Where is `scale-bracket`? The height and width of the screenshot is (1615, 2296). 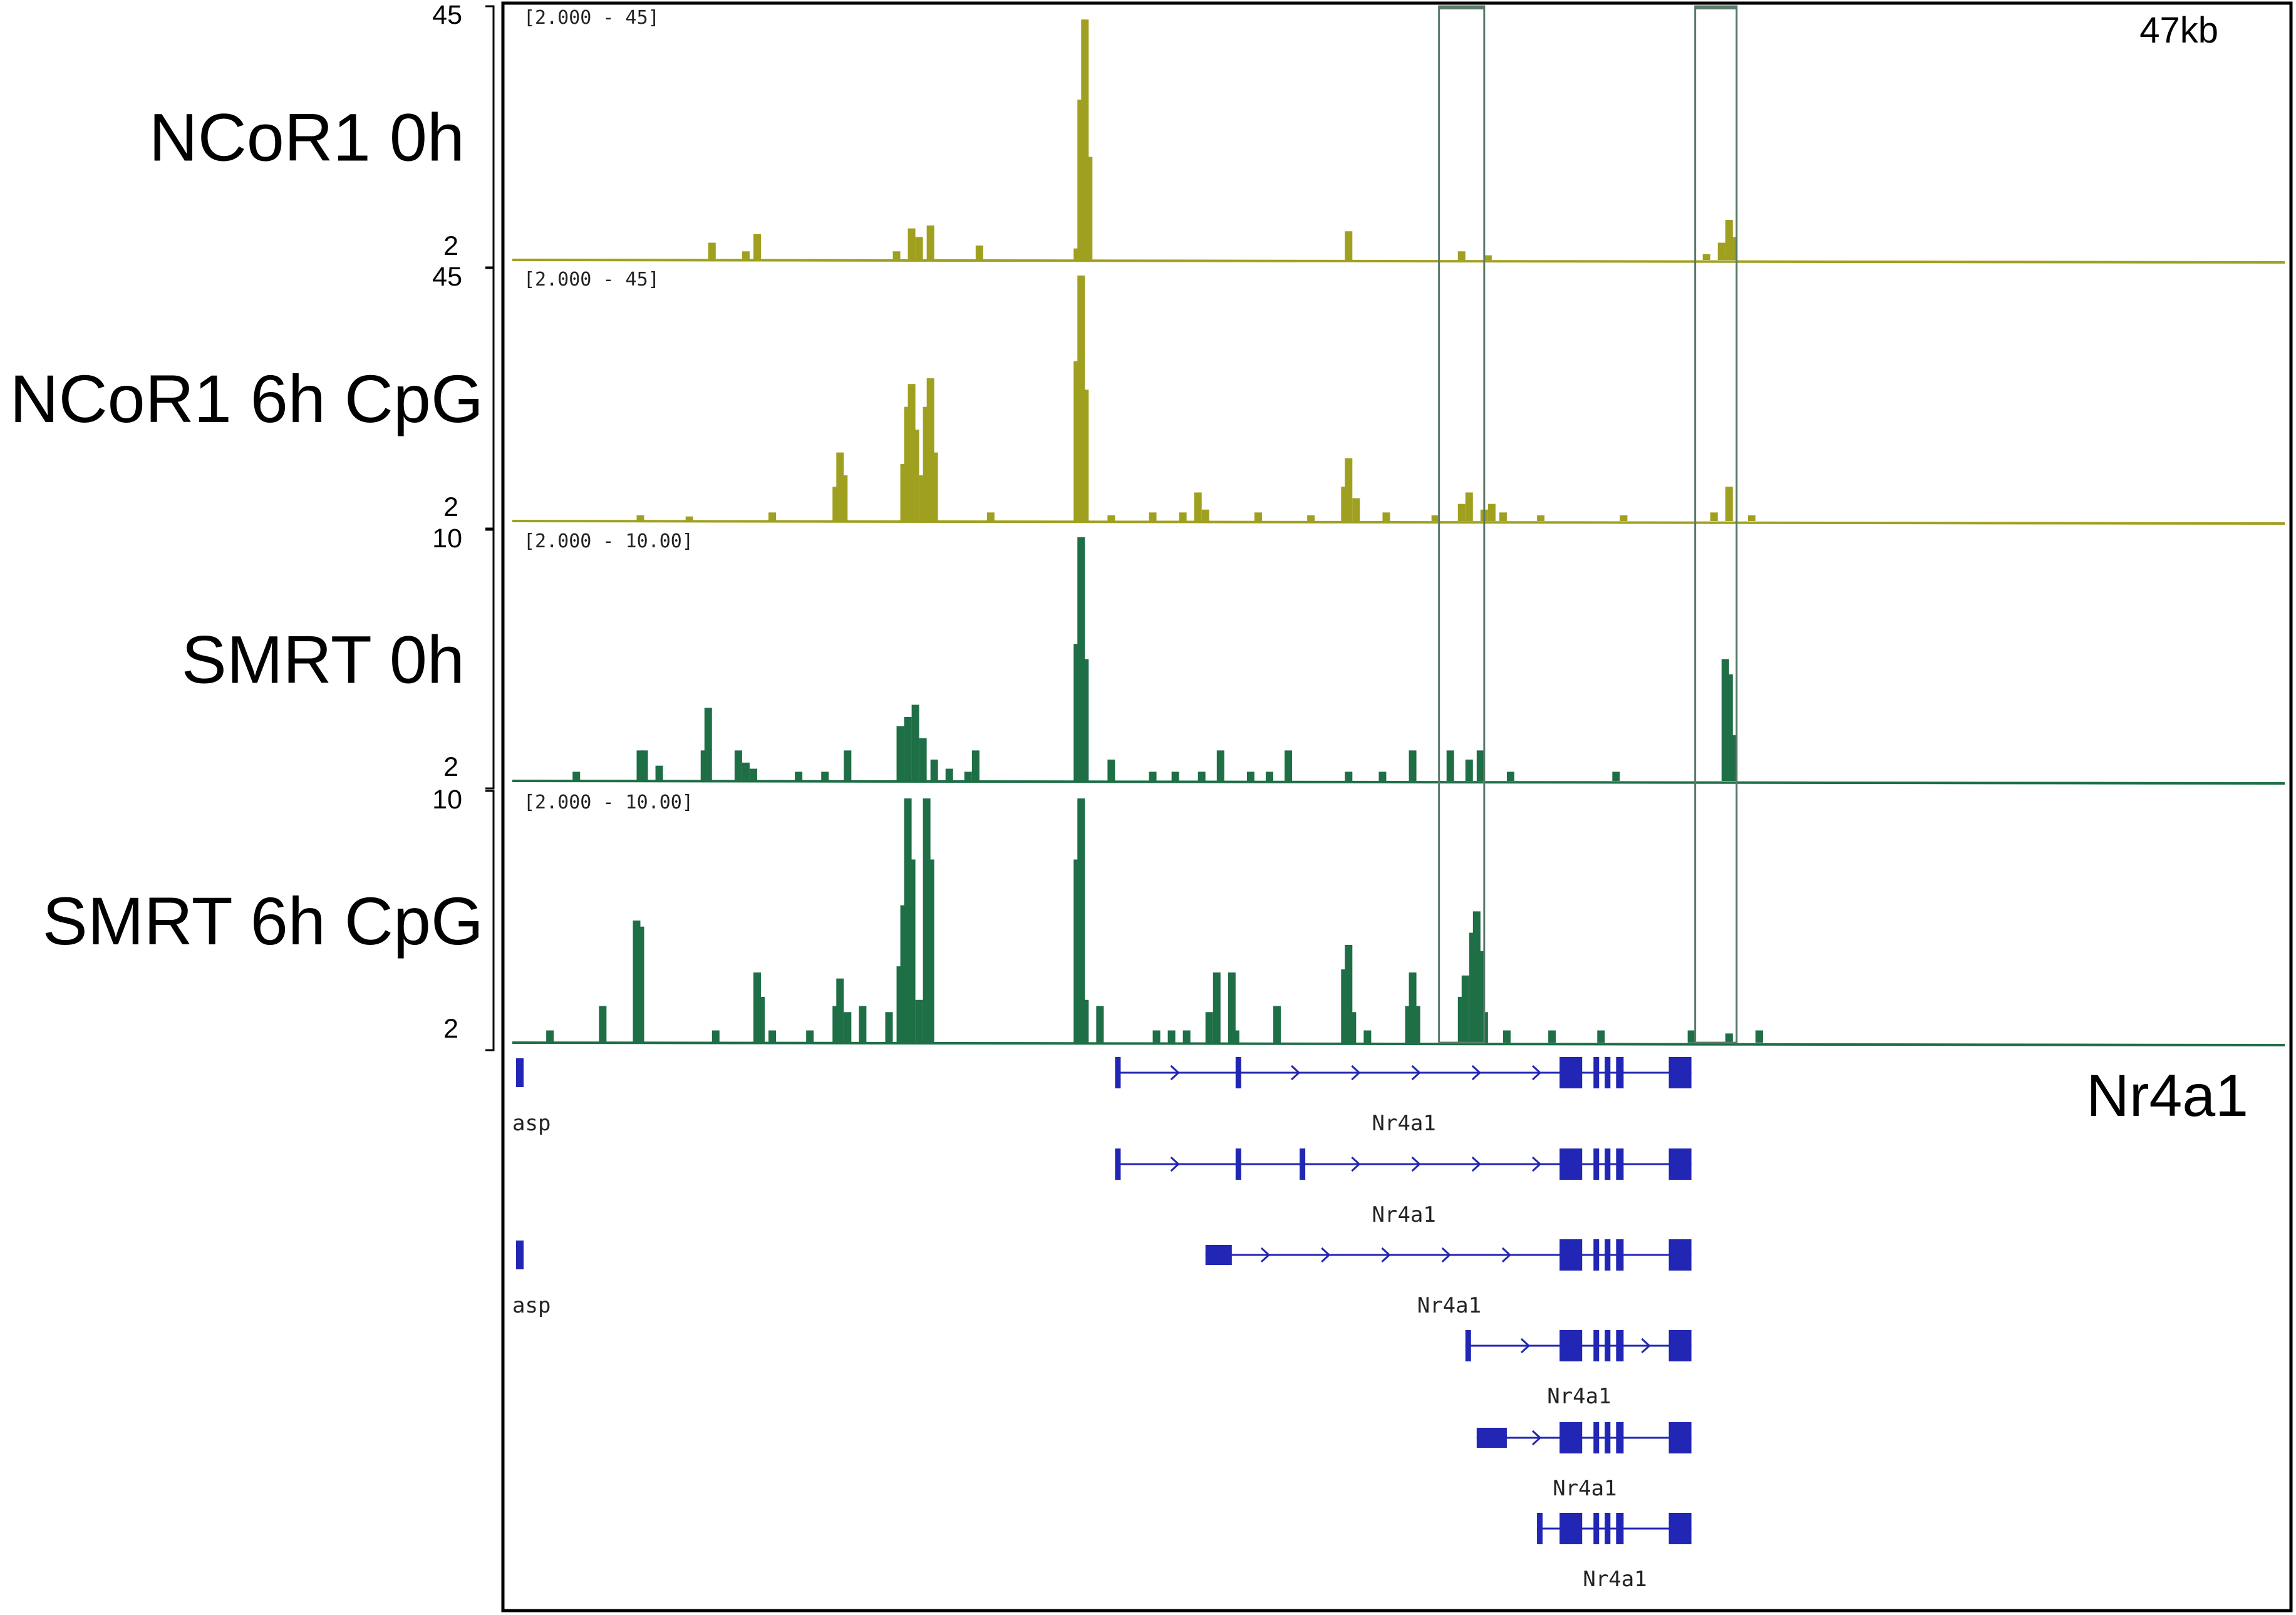 scale-bracket is located at coordinates (490, 399).